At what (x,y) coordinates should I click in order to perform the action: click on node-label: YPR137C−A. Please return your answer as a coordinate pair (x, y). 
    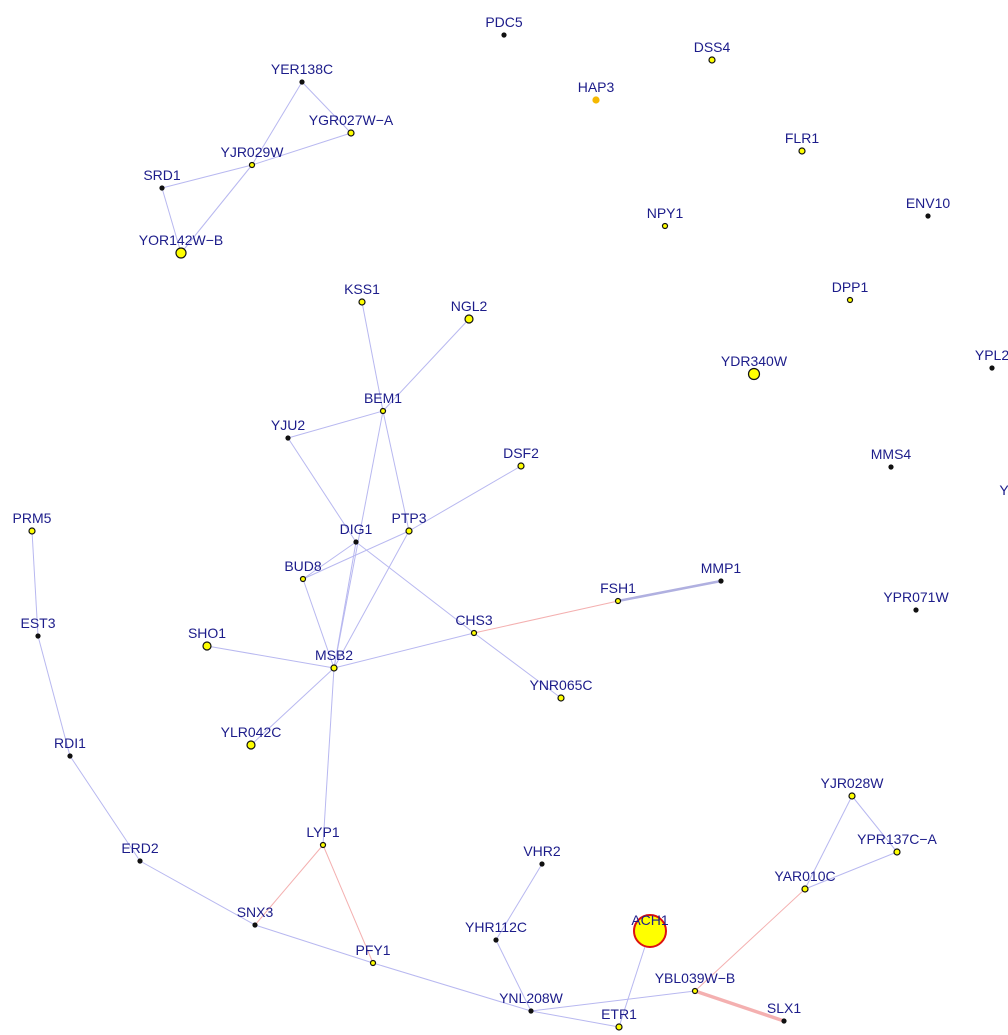
    Looking at the image, I should click on (897, 839).